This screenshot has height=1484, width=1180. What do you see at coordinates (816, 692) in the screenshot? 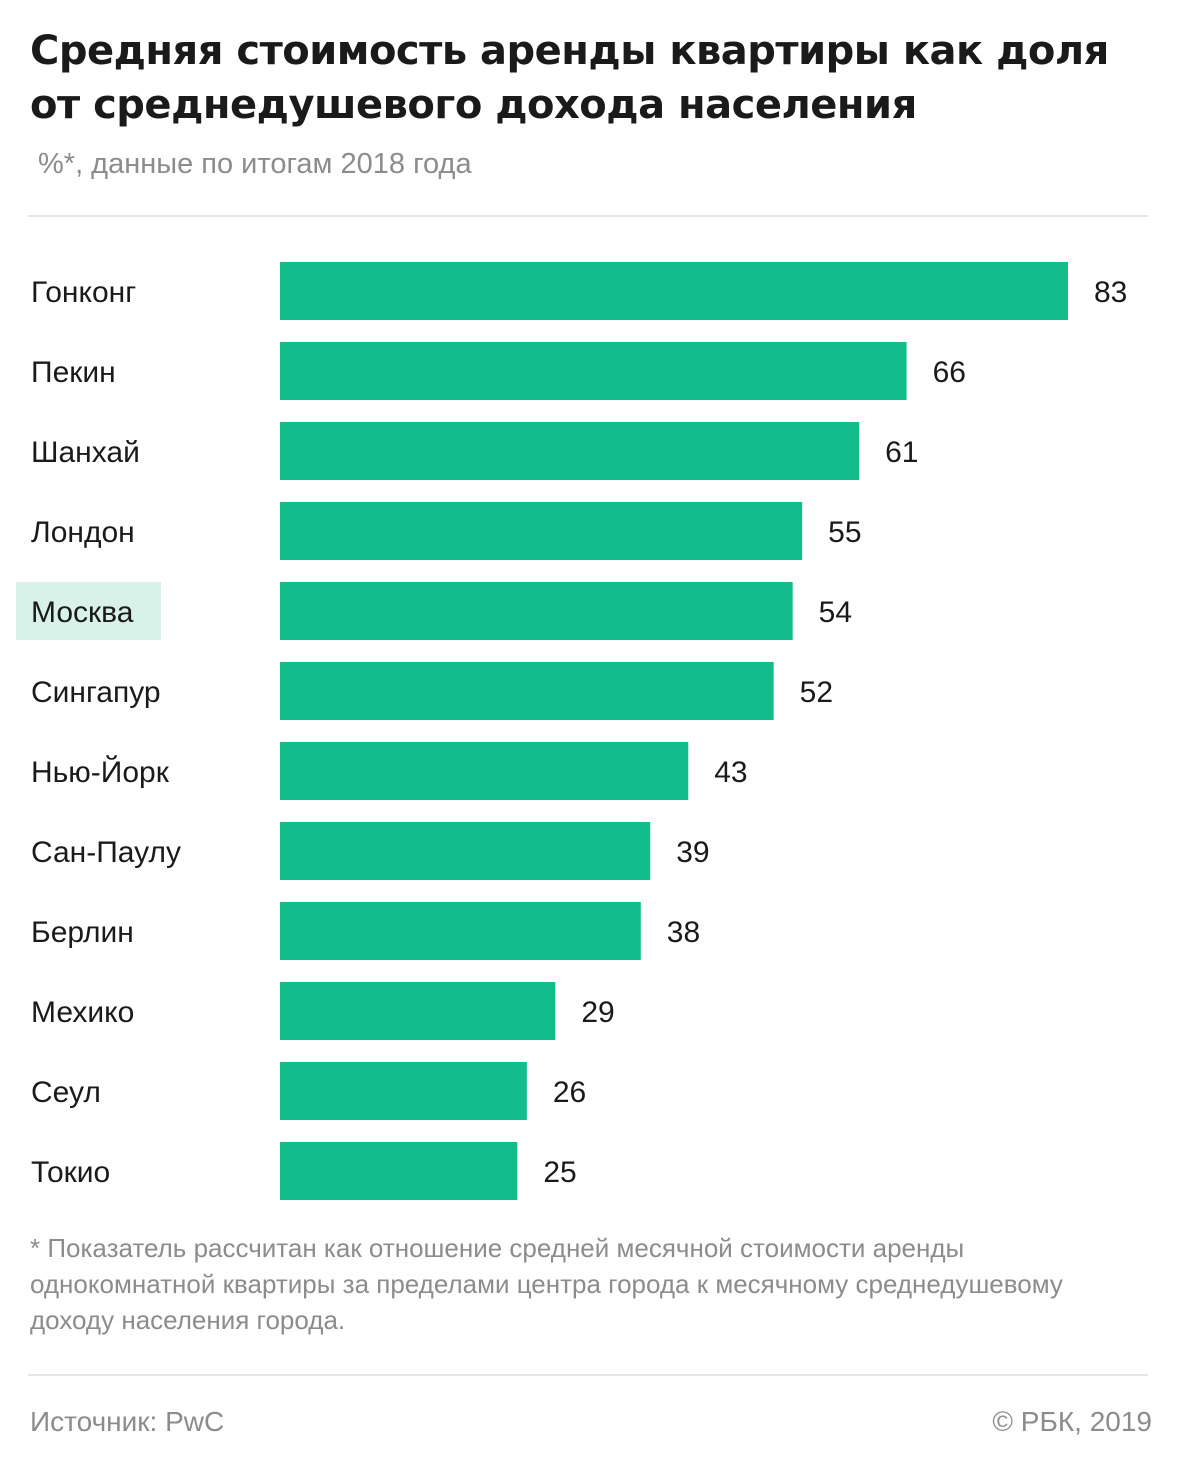
I see `data-label: 52` at bounding box center [816, 692].